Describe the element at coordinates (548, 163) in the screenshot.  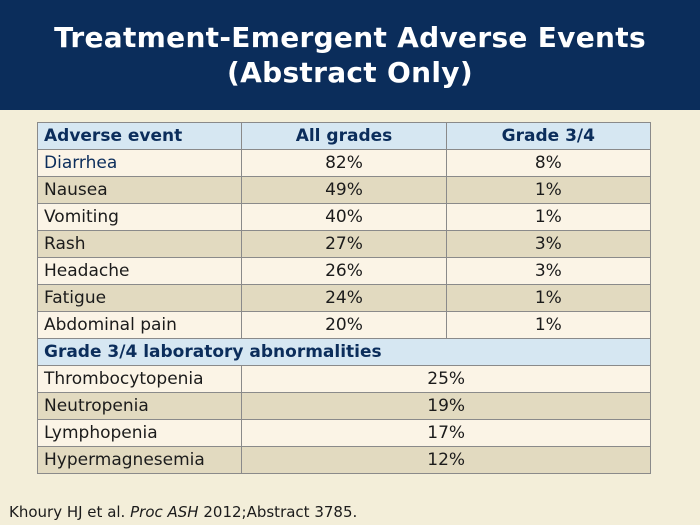
I see `grade-3-4-value: 8%` at that location.